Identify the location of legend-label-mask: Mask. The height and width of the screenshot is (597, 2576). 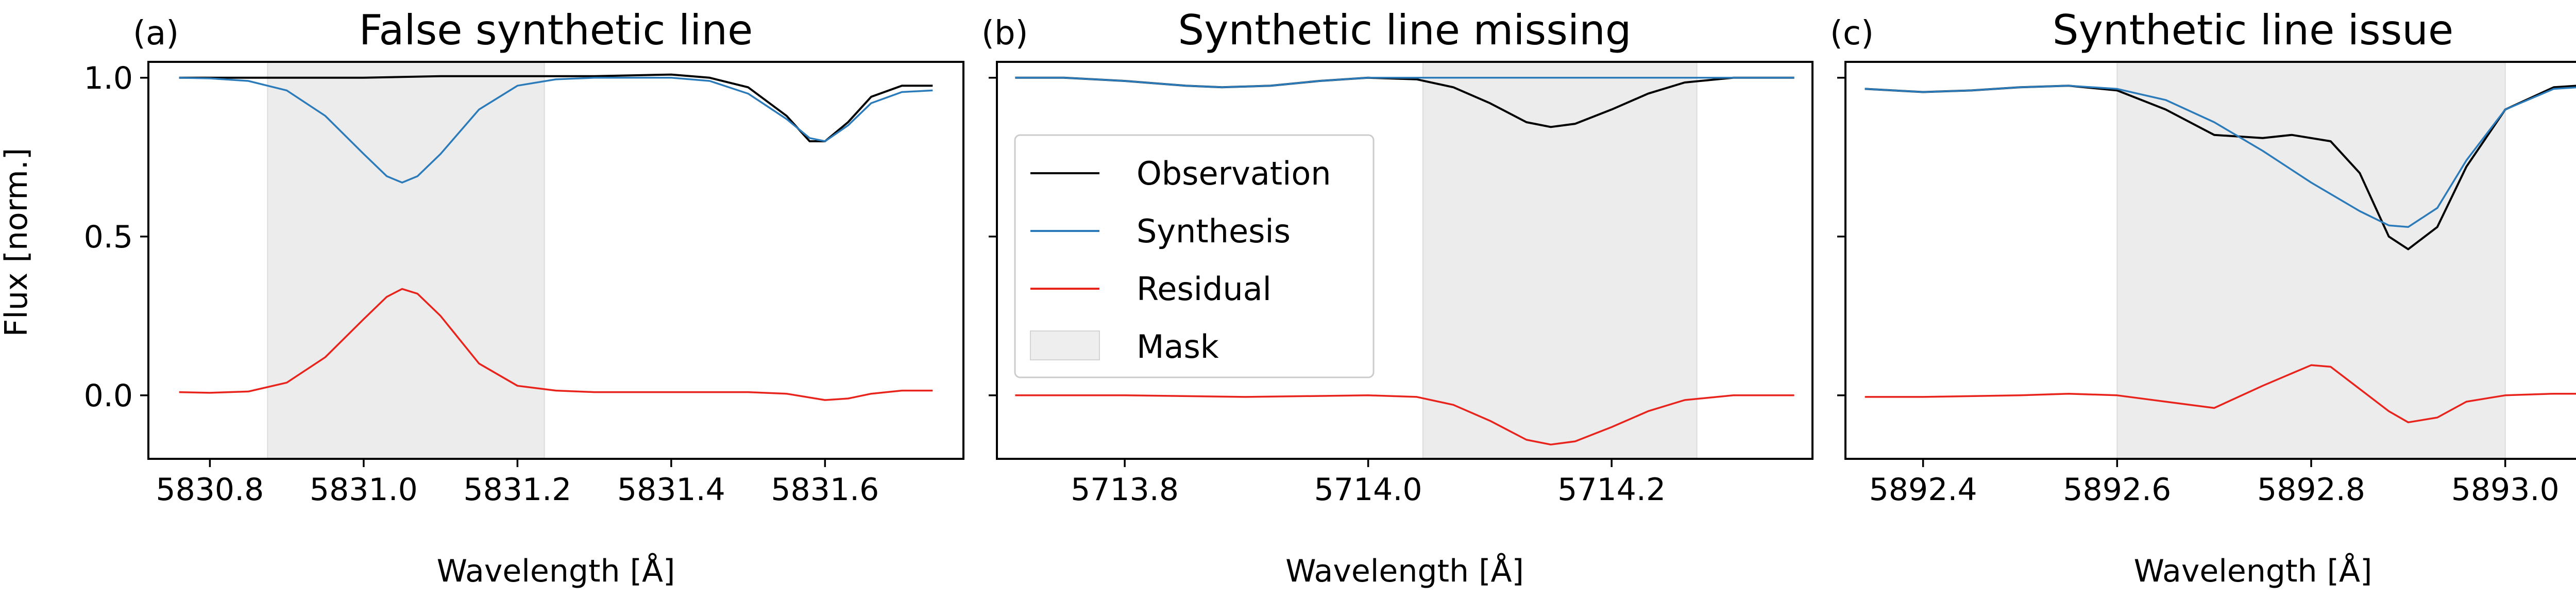
(1178, 347).